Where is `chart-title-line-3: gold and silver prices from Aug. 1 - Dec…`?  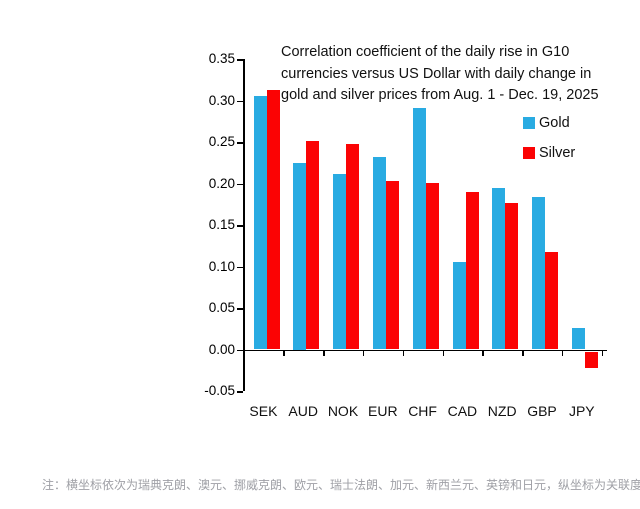 chart-title-line-3: gold and silver prices from Aug. 1 - Dec… is located at coordinates (440, 95).